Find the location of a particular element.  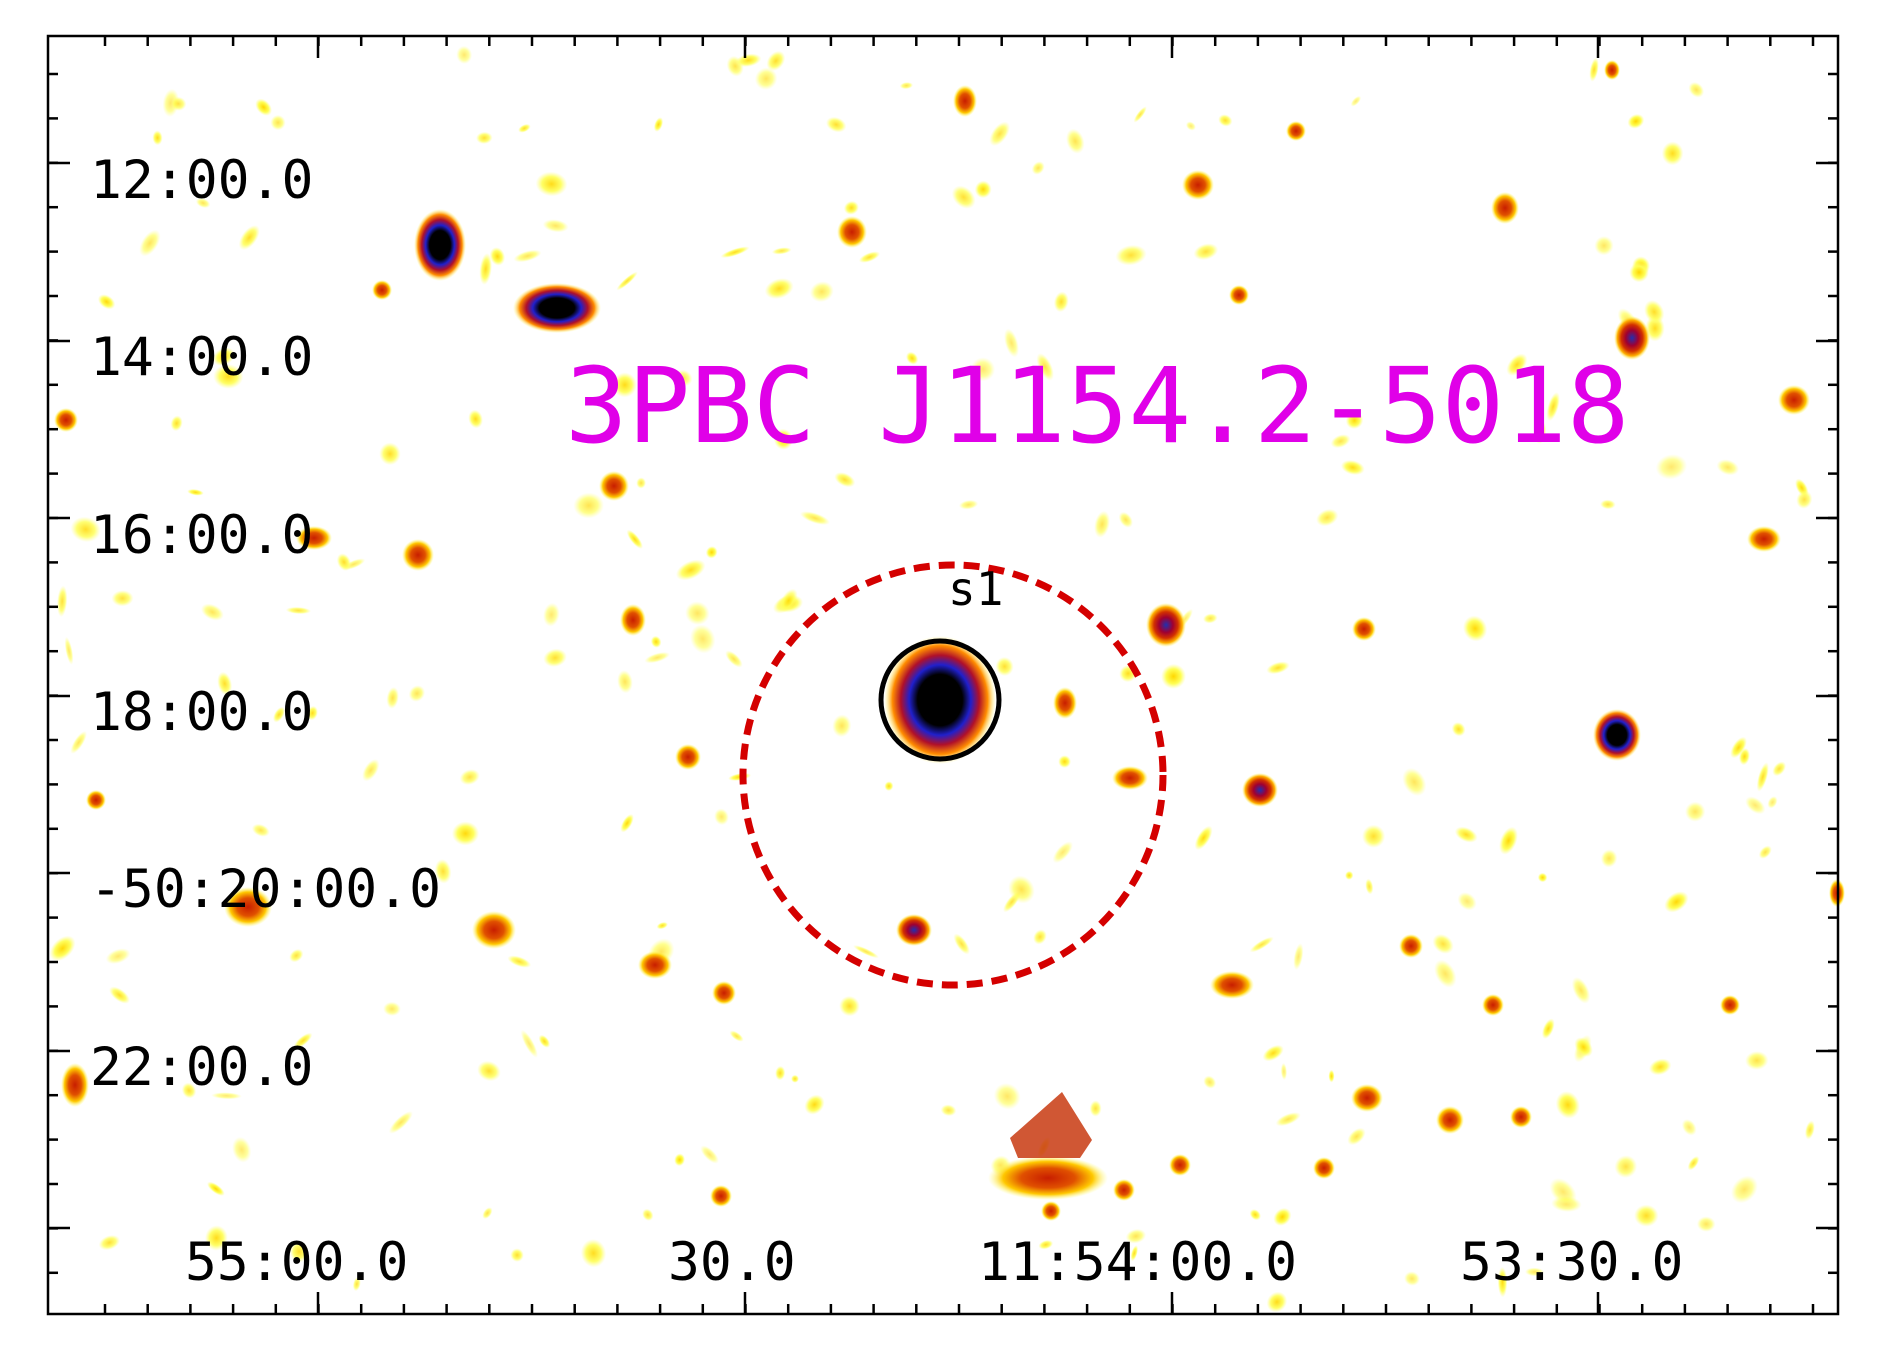

dec-label-6: 22:00.0 is located at coordinates (201, 1067).